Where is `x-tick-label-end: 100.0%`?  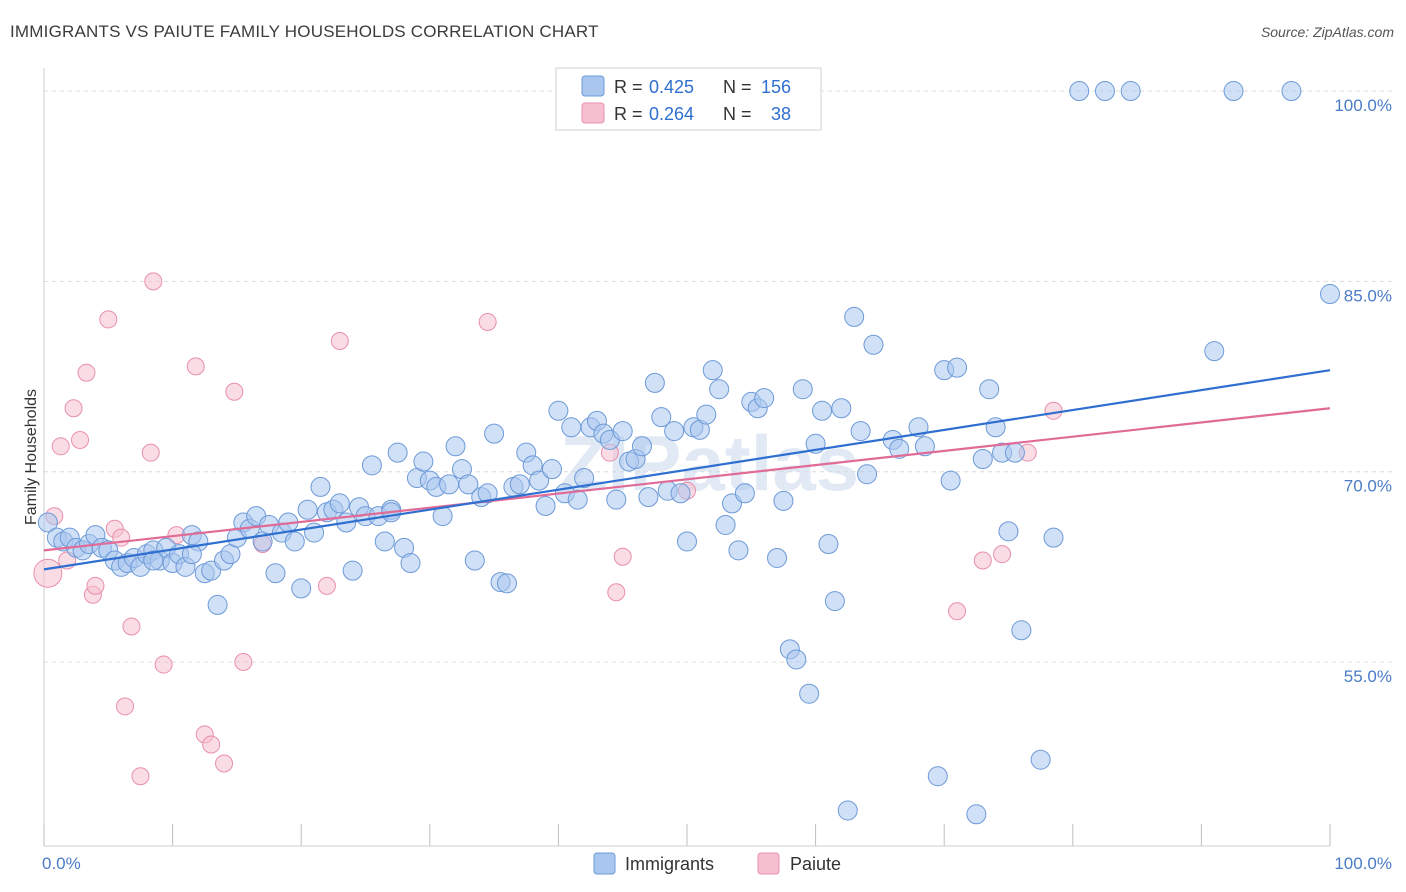 x-tick-label-end: 100.0% is located at coordinates (1363, 863).